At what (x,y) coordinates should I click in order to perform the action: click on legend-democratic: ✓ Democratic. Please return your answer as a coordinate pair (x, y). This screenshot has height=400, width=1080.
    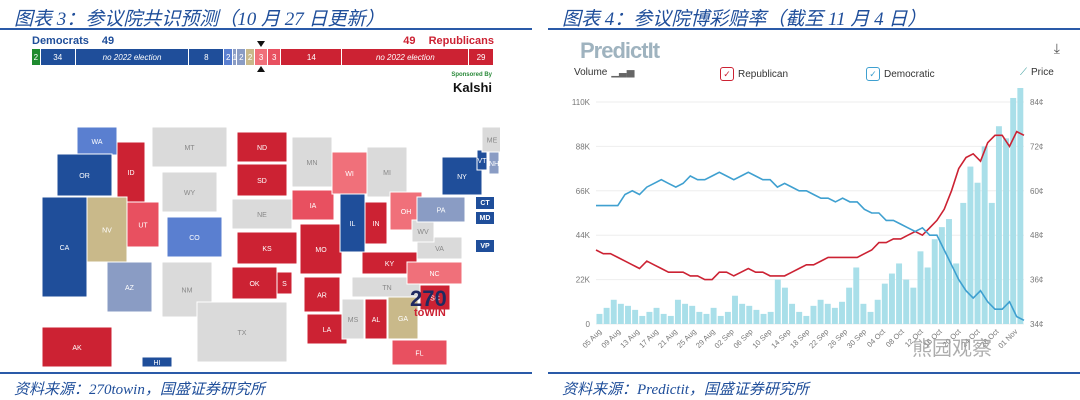
    Looking at the image, I should click on (900, 74).